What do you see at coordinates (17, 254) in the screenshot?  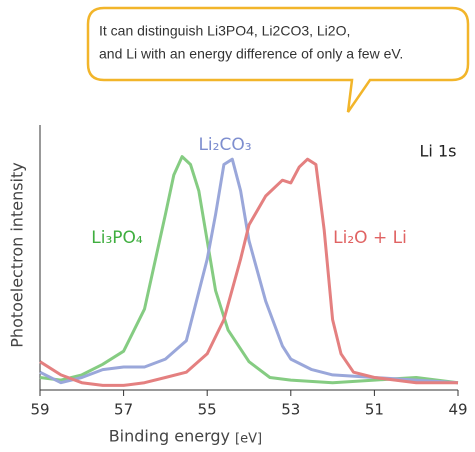 I see `y-axis-label: Photoelectron intensity` at bounding box center [17, 254].